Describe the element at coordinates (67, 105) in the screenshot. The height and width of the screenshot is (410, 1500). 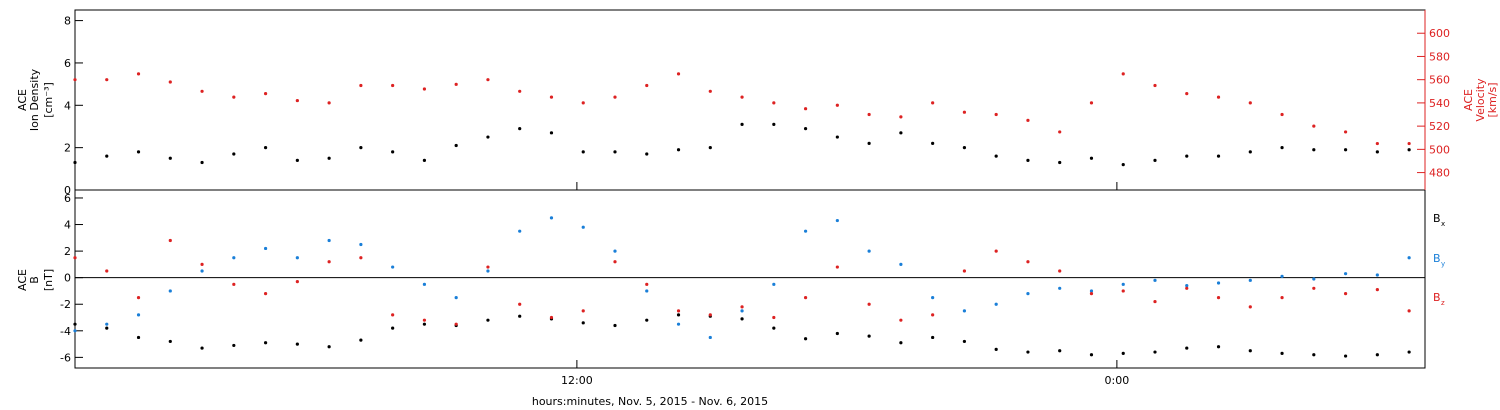
I see `density-ytick-label: 4` at that location.